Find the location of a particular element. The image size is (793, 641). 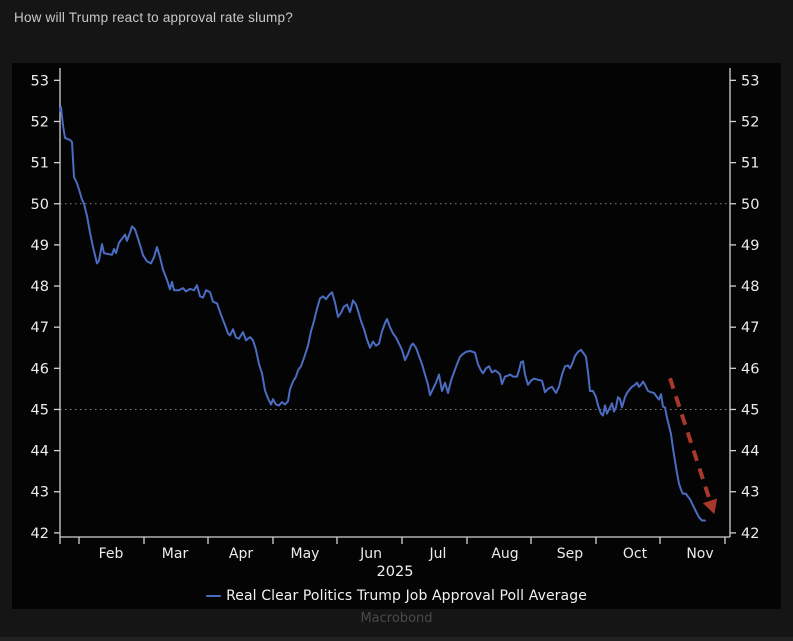

trend-arrow-head is located at coordinates (710, 506).